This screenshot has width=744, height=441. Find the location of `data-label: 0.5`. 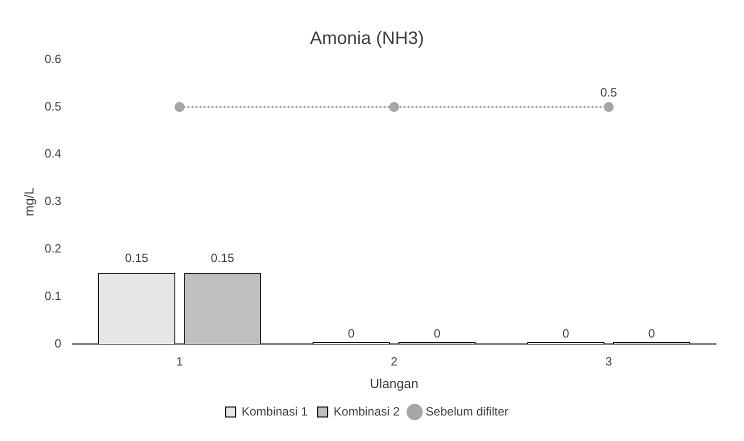

data-label: 0.5 is located at coordinates (609, 92).